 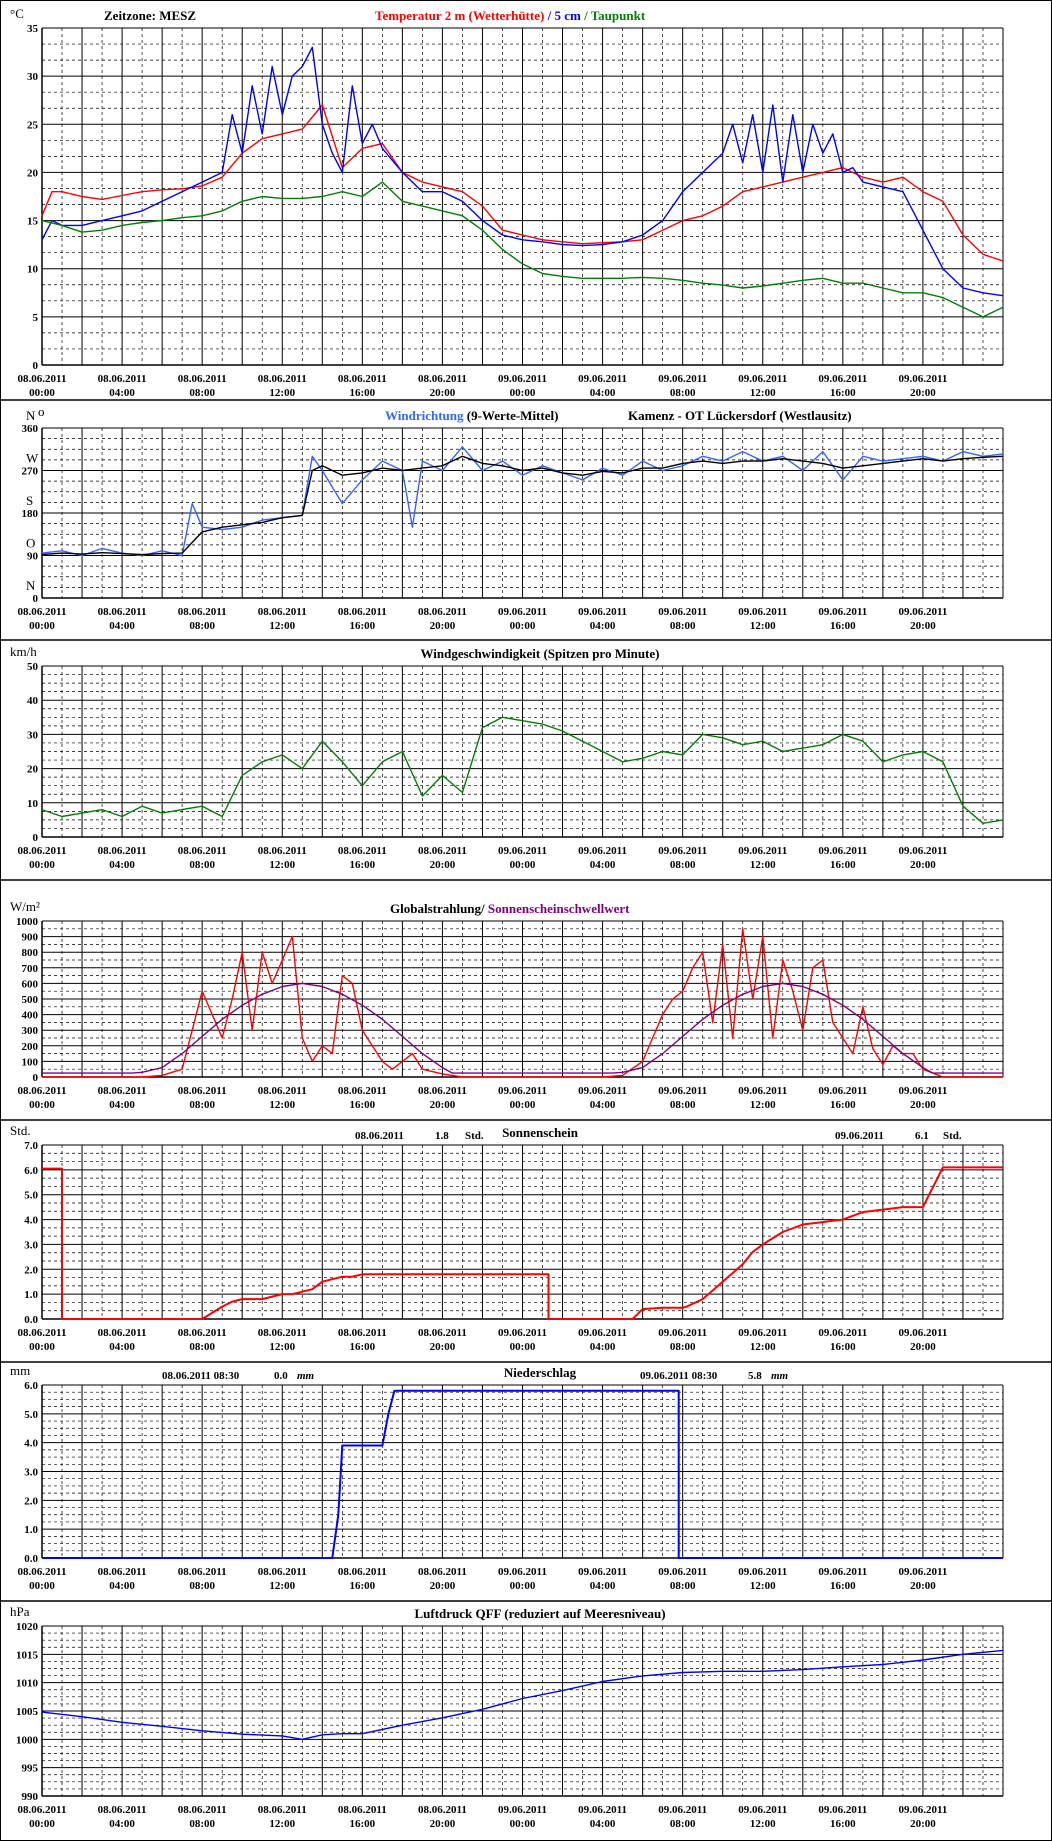 I want to click on unit-label: km/h, so click(x=23, y=651).